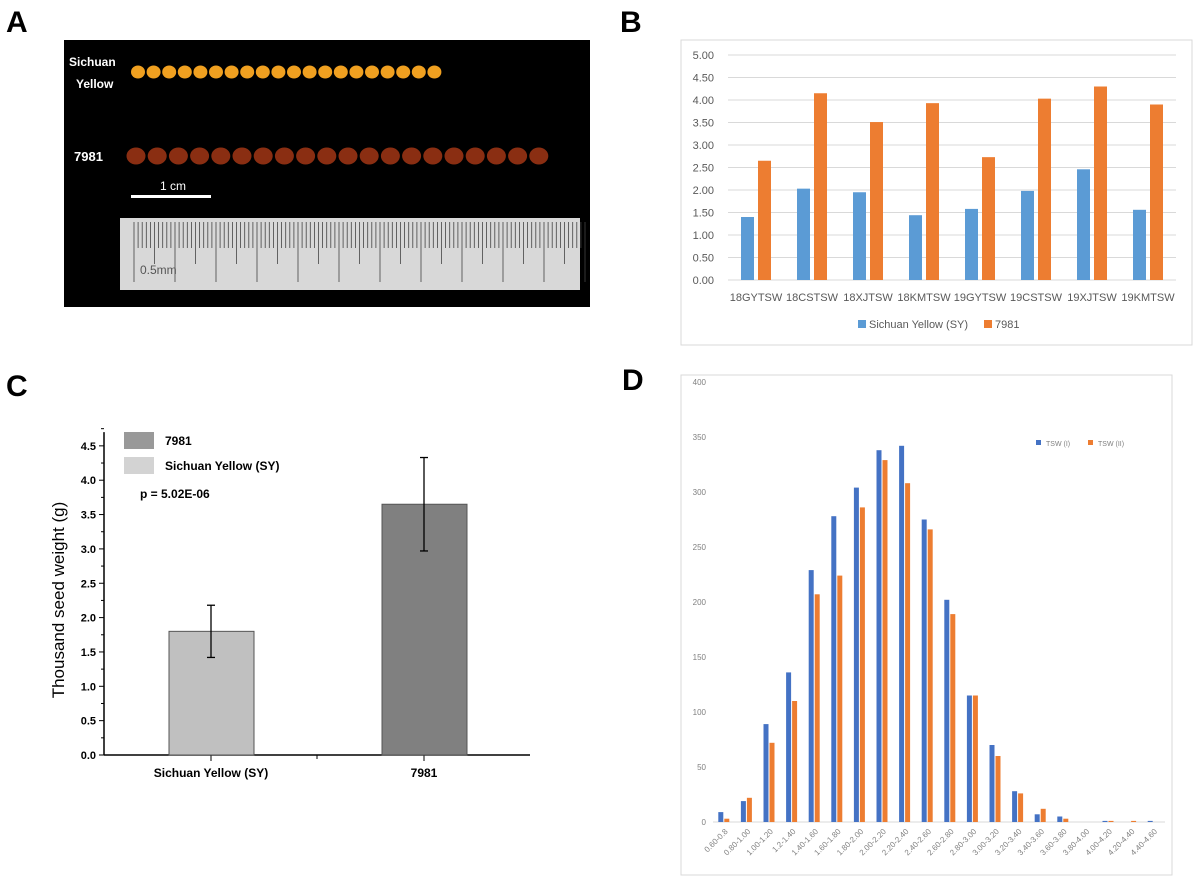 Image resolution: width=1200 pixels, height=881 pixels. I want to click on legend-label: Sichuan Yellow (SY), so click(222, 466).